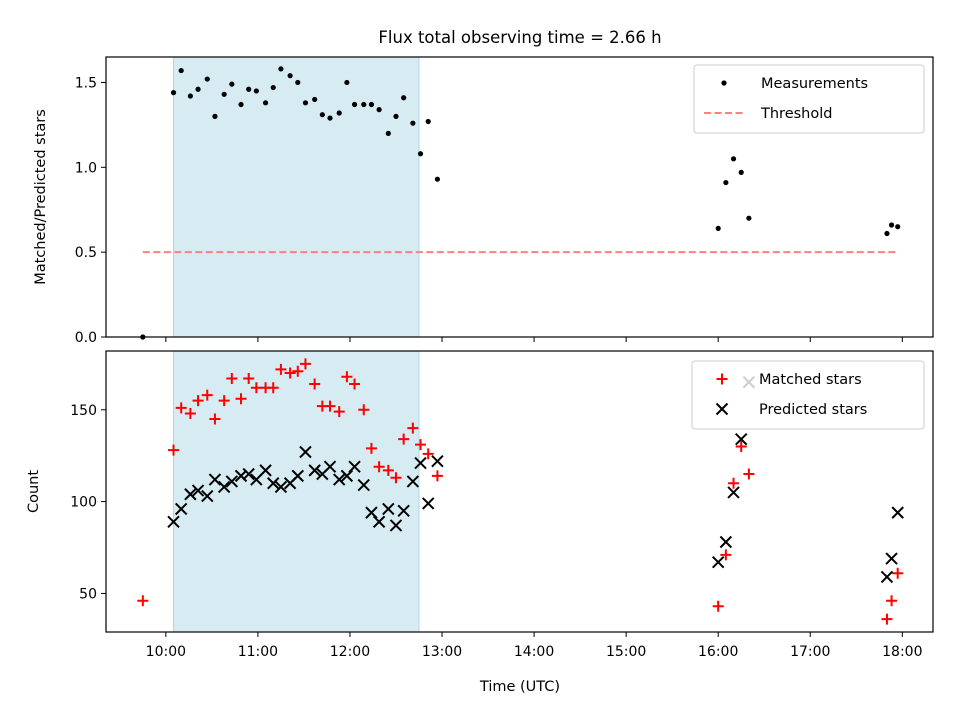 The width and height of the screenshot is (960, 720). Describe the element at coordinates (88, 594) in the screenshot. I see `y-tick-label: 50` at that location.